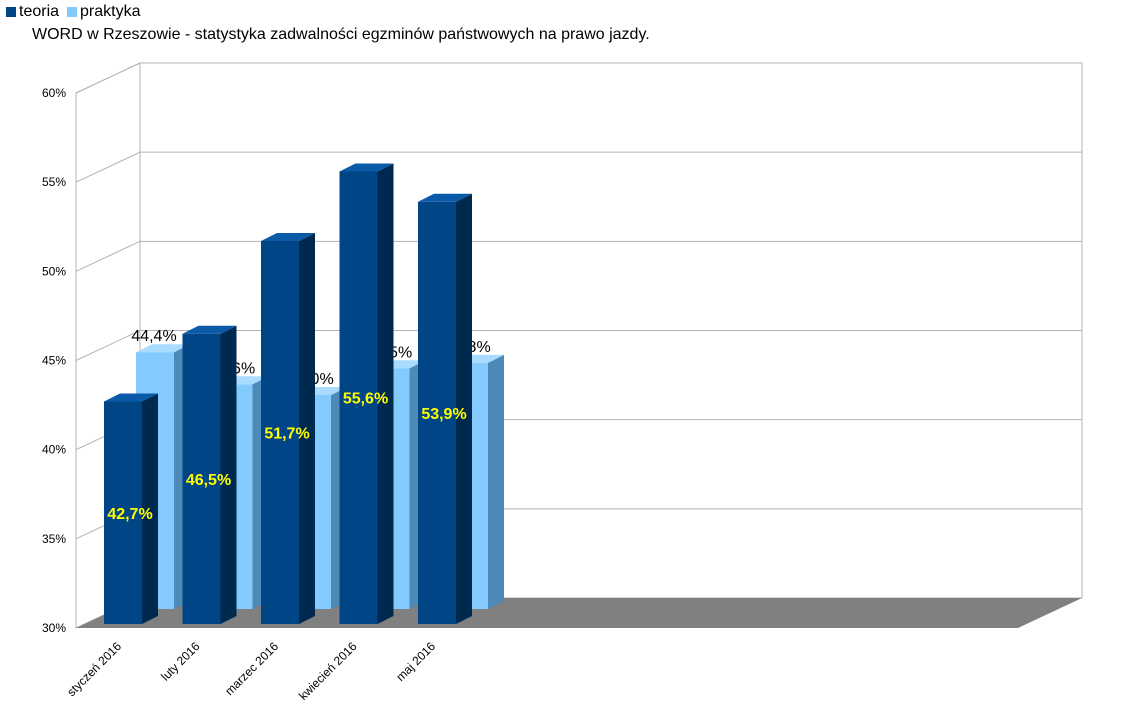  I want to click on data-label-praktyka: 44,4%, so click(153, 336).